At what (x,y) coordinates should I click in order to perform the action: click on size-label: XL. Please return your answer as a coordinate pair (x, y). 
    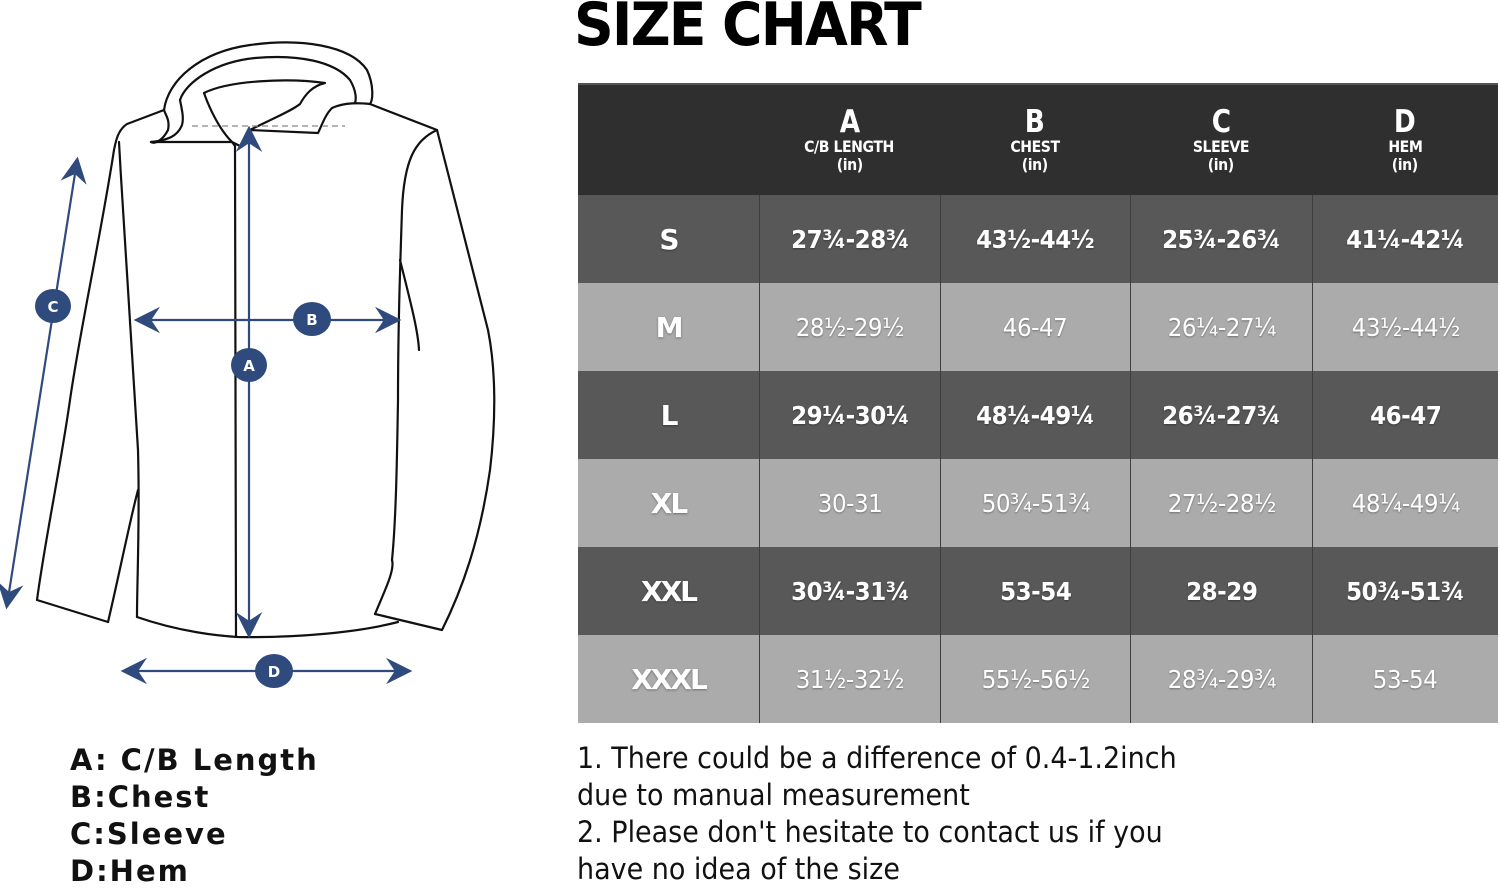
    Looking at the image, I should click on (669, 503).